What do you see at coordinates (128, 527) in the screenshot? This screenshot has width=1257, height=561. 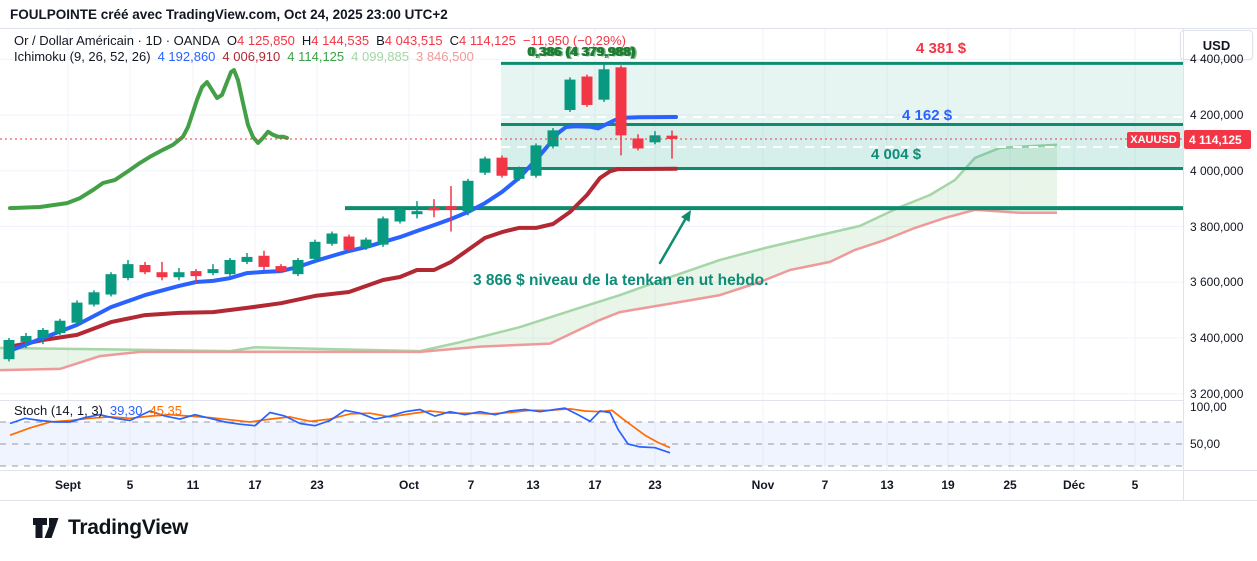 I see `tradingview-logo-text: TradingView` at bounding box center [128, 527].